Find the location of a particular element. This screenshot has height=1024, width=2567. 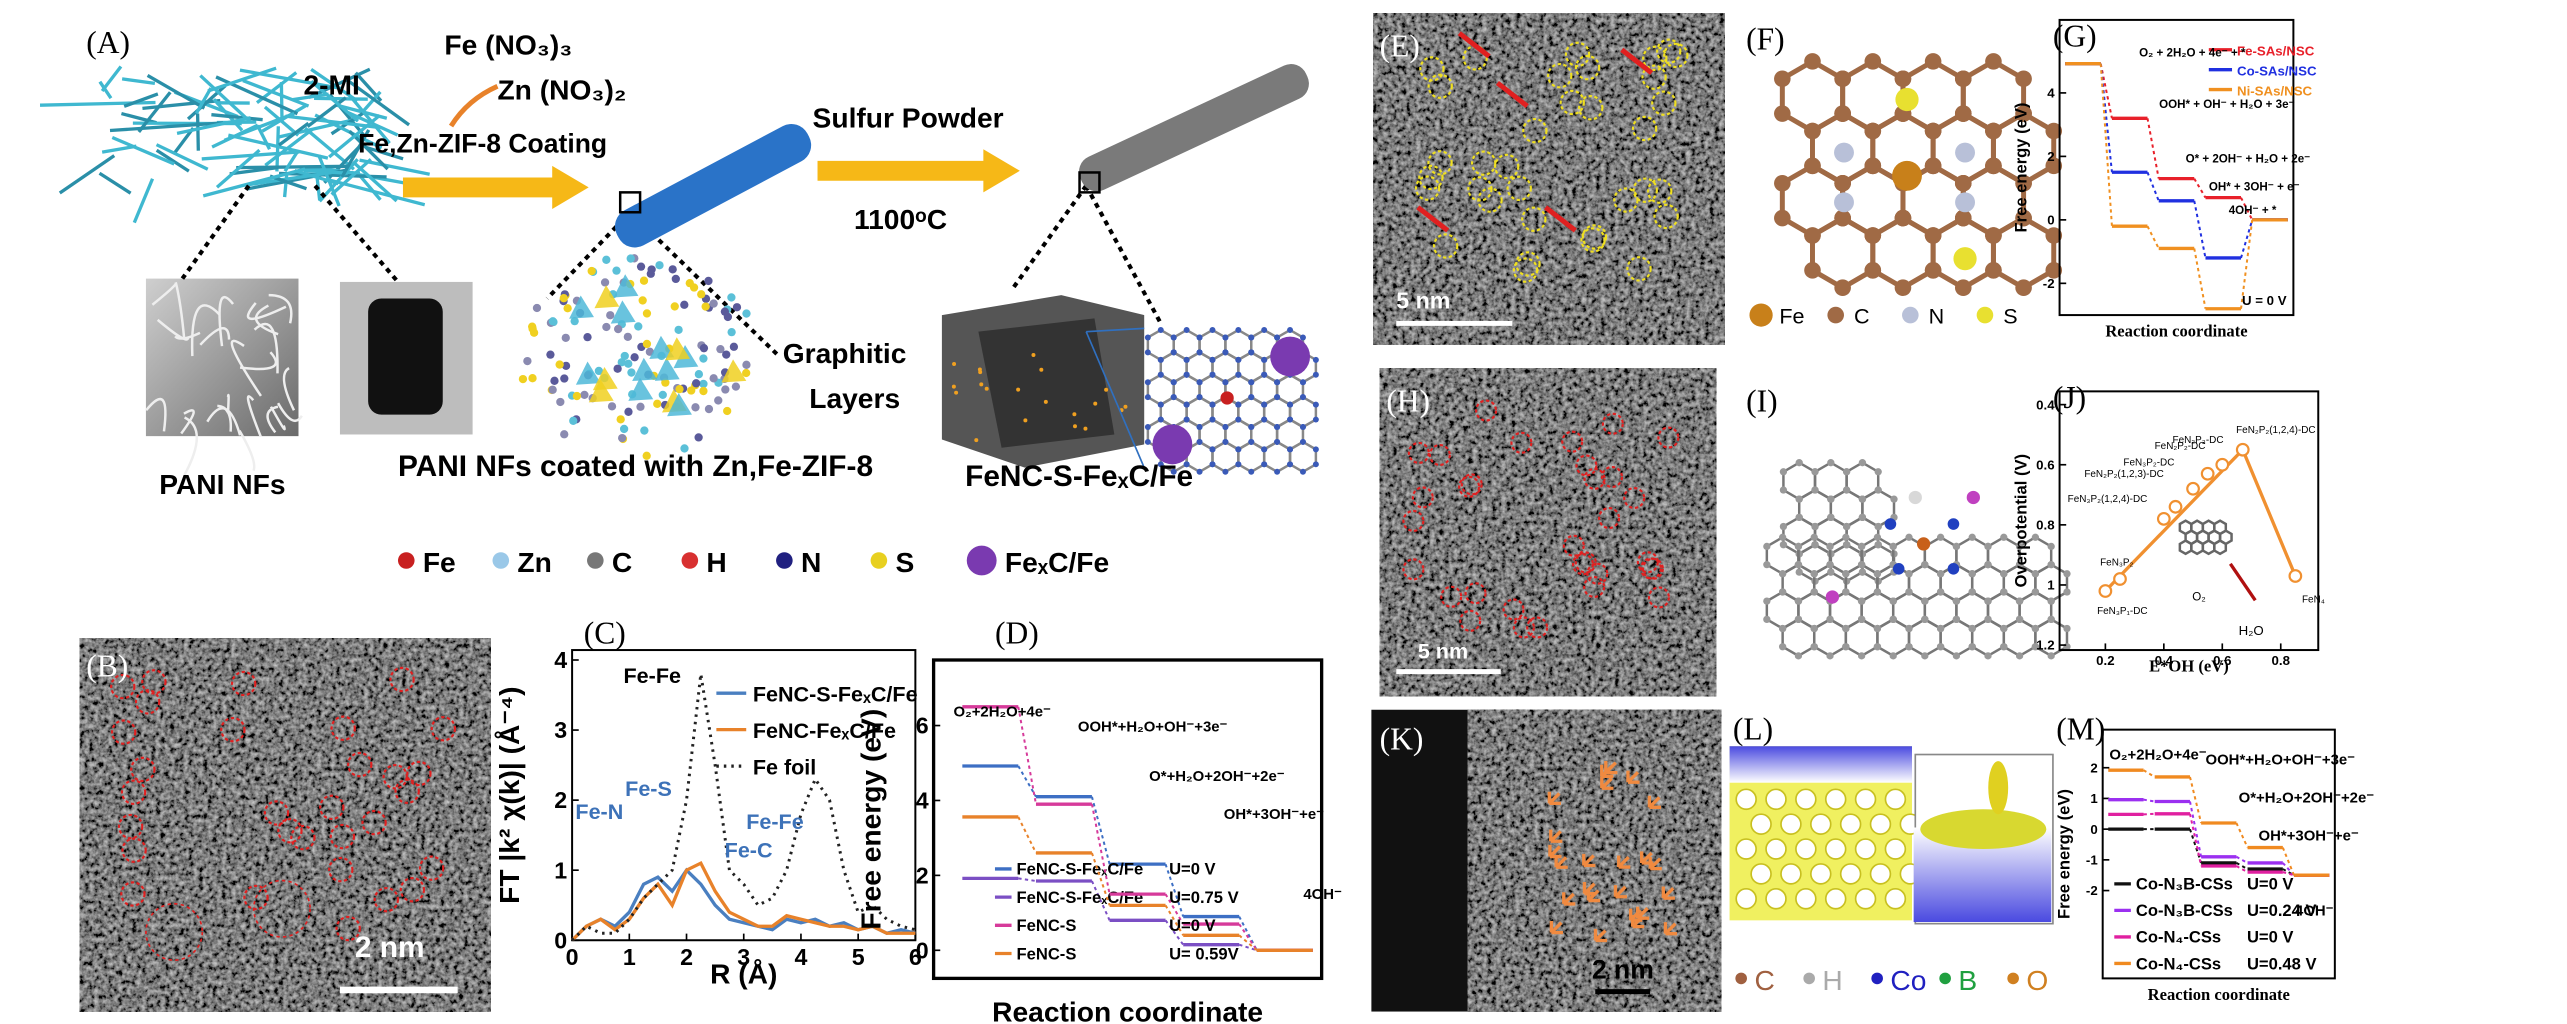

step-label: 4OH⁻ + * is located at coordinates (2253, 210).